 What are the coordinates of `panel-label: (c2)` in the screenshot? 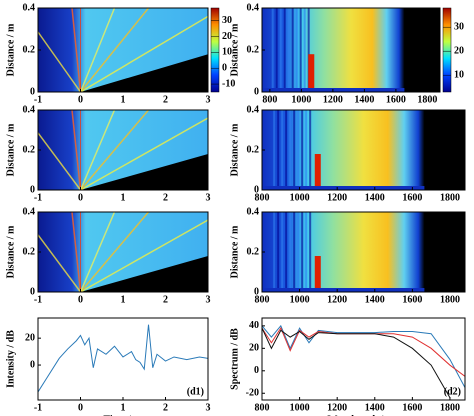 It's located at (453, 283).